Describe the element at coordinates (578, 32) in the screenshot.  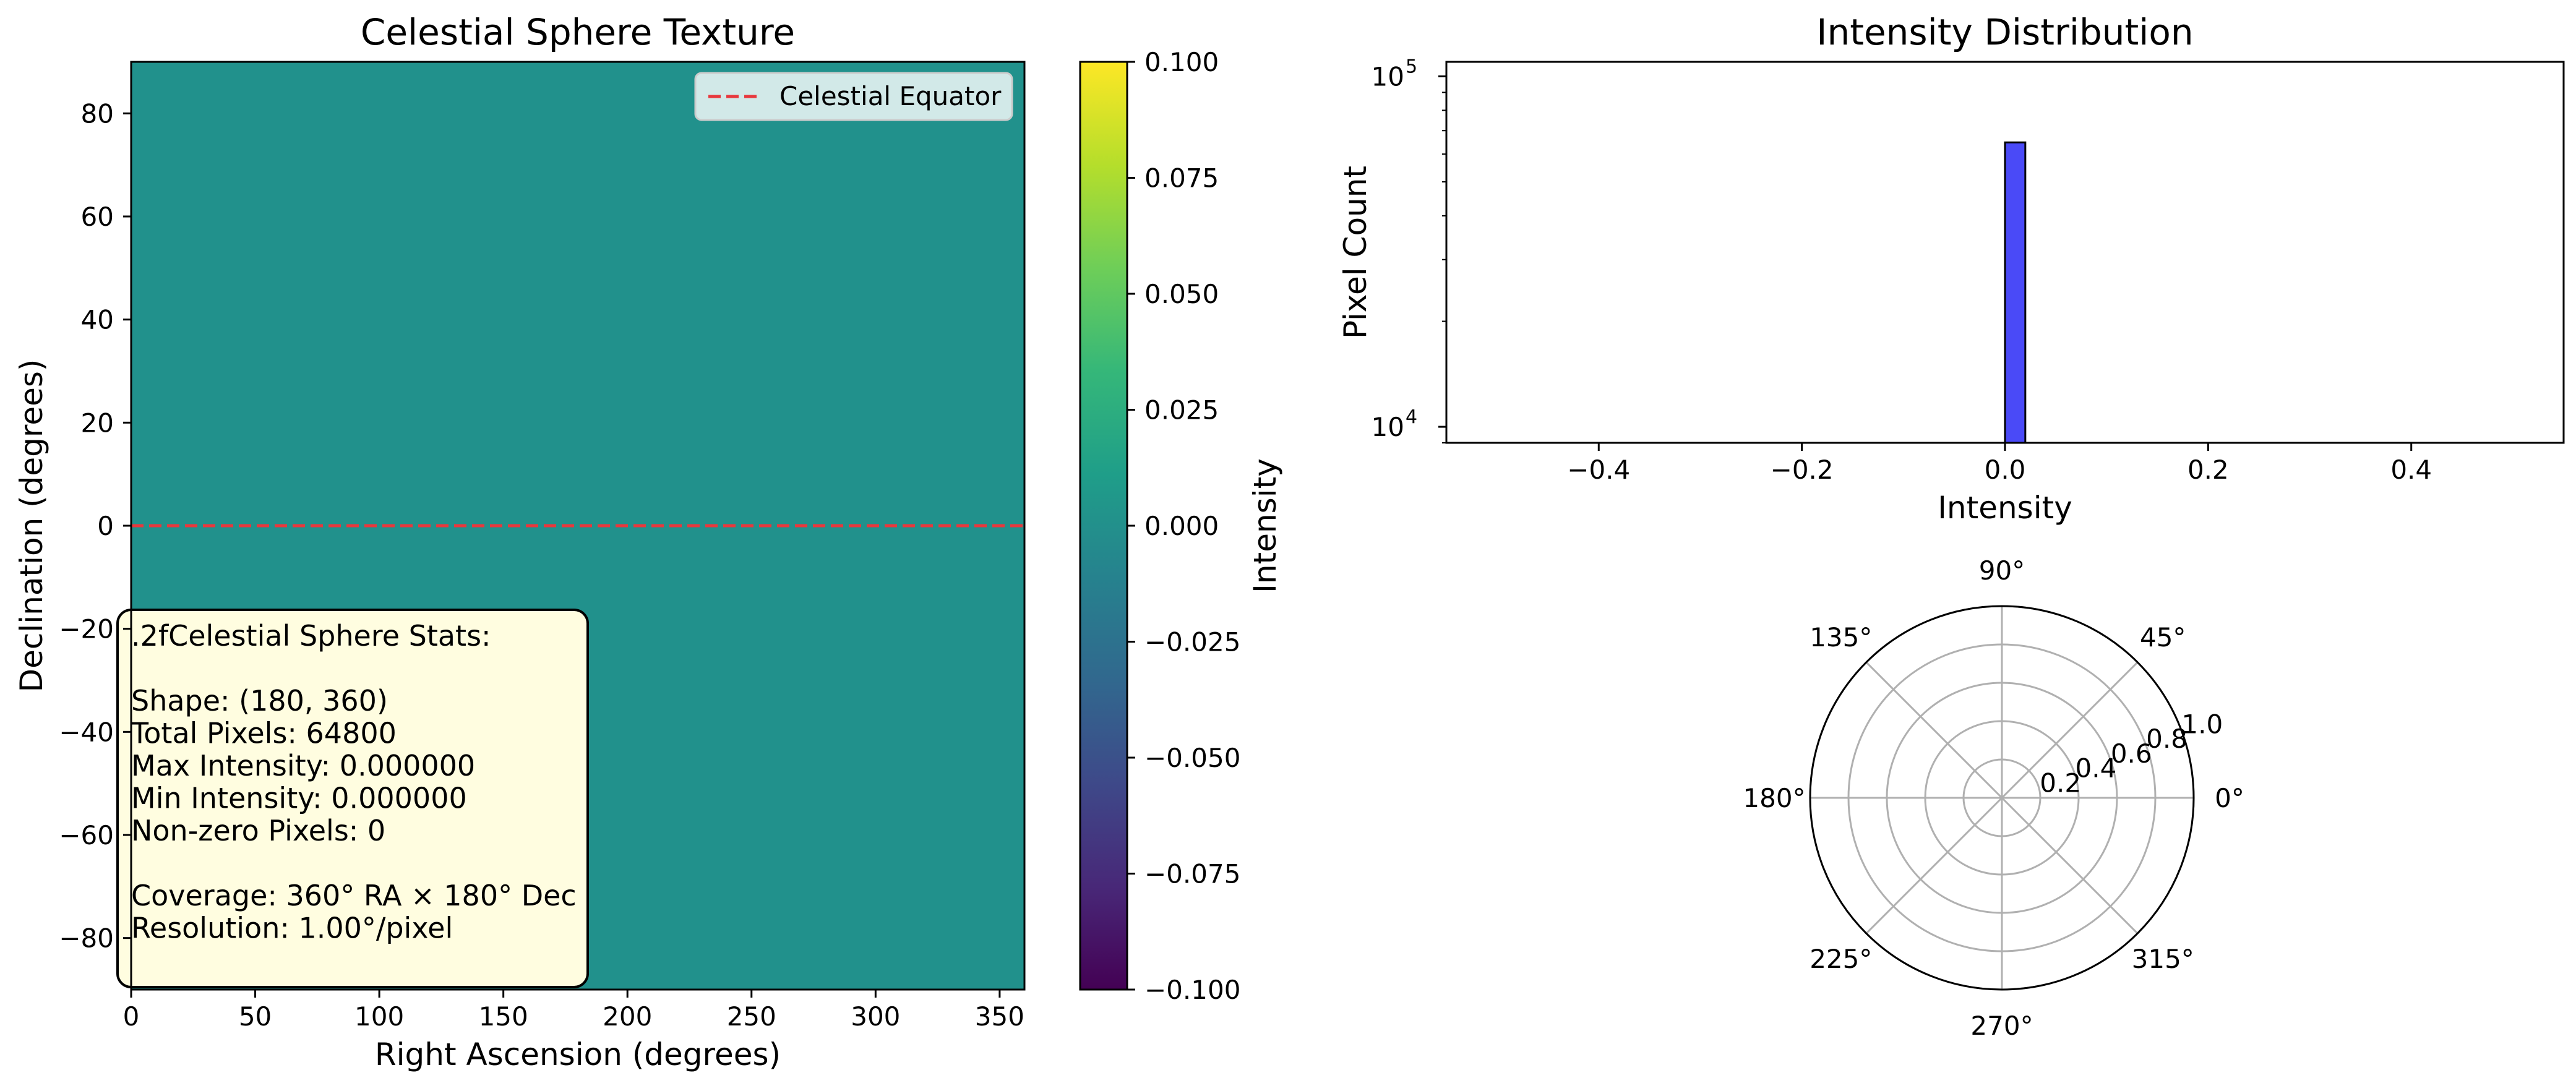
I see `heatmap-title: Celestial Sphere Texture` at that location.